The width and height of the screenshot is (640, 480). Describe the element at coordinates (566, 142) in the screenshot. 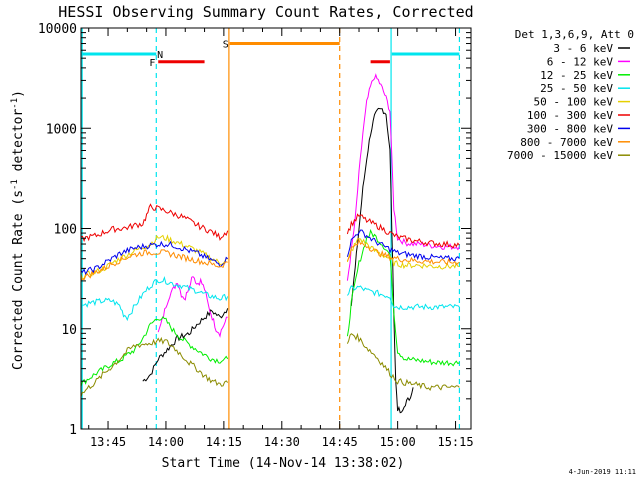

I see `legend-entry-label-7: 800 - 7000 keV` at that location.